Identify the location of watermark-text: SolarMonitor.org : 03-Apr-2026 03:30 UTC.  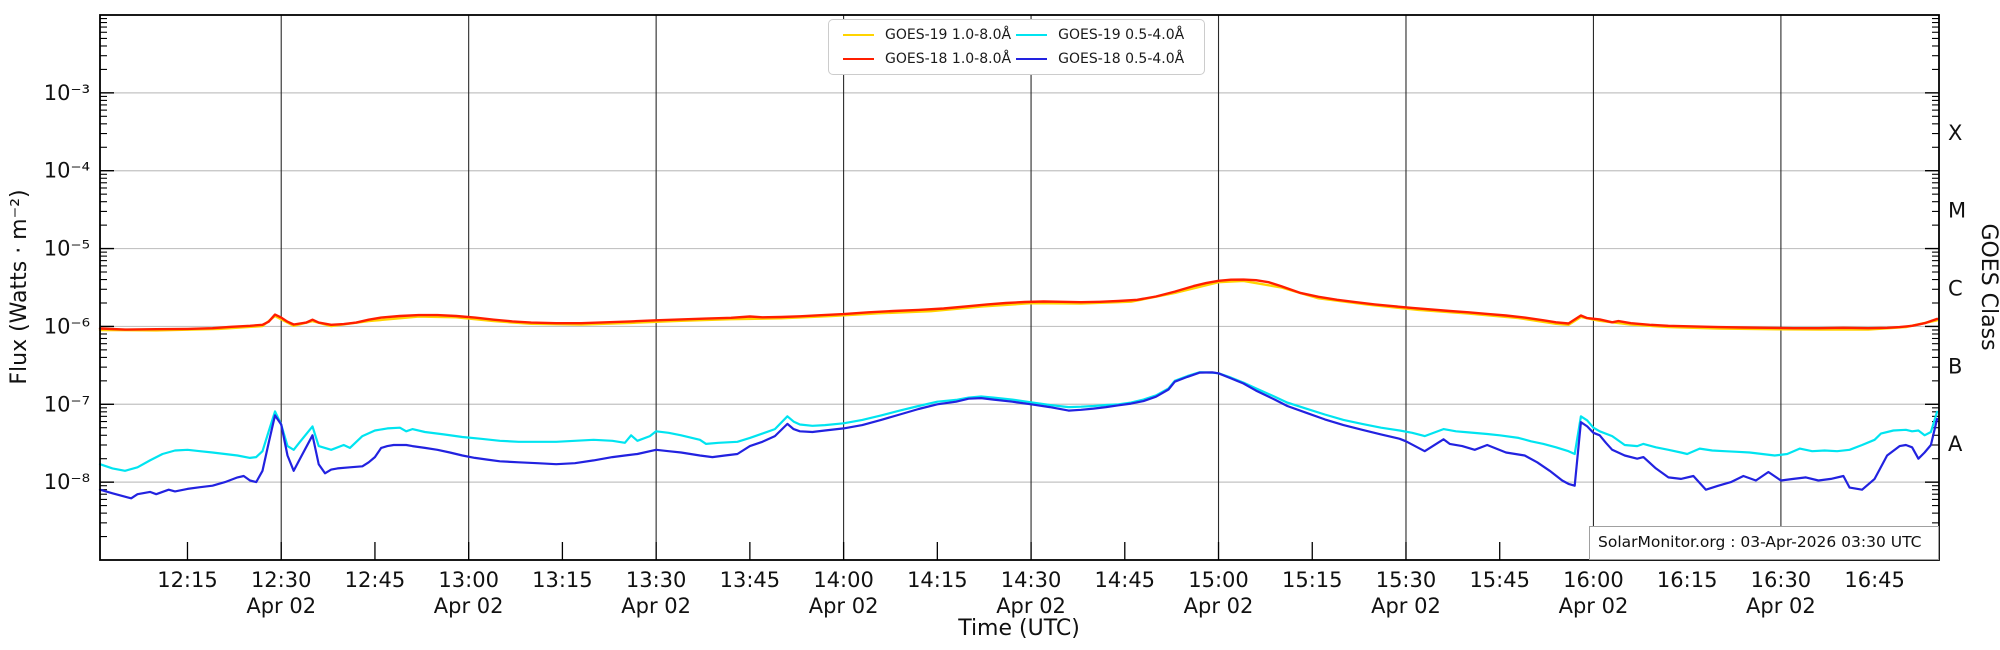
(1760, 542).